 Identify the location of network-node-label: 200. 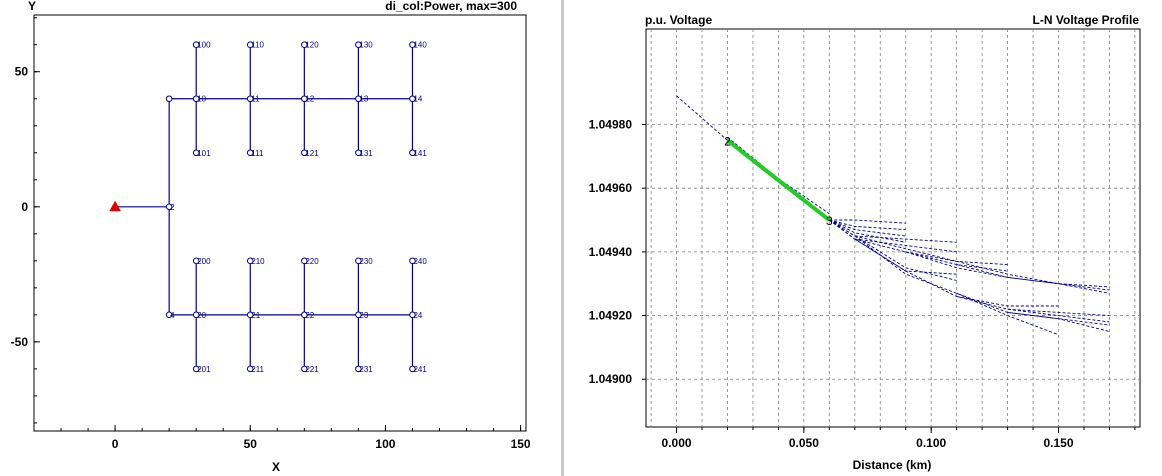
(204, 261).